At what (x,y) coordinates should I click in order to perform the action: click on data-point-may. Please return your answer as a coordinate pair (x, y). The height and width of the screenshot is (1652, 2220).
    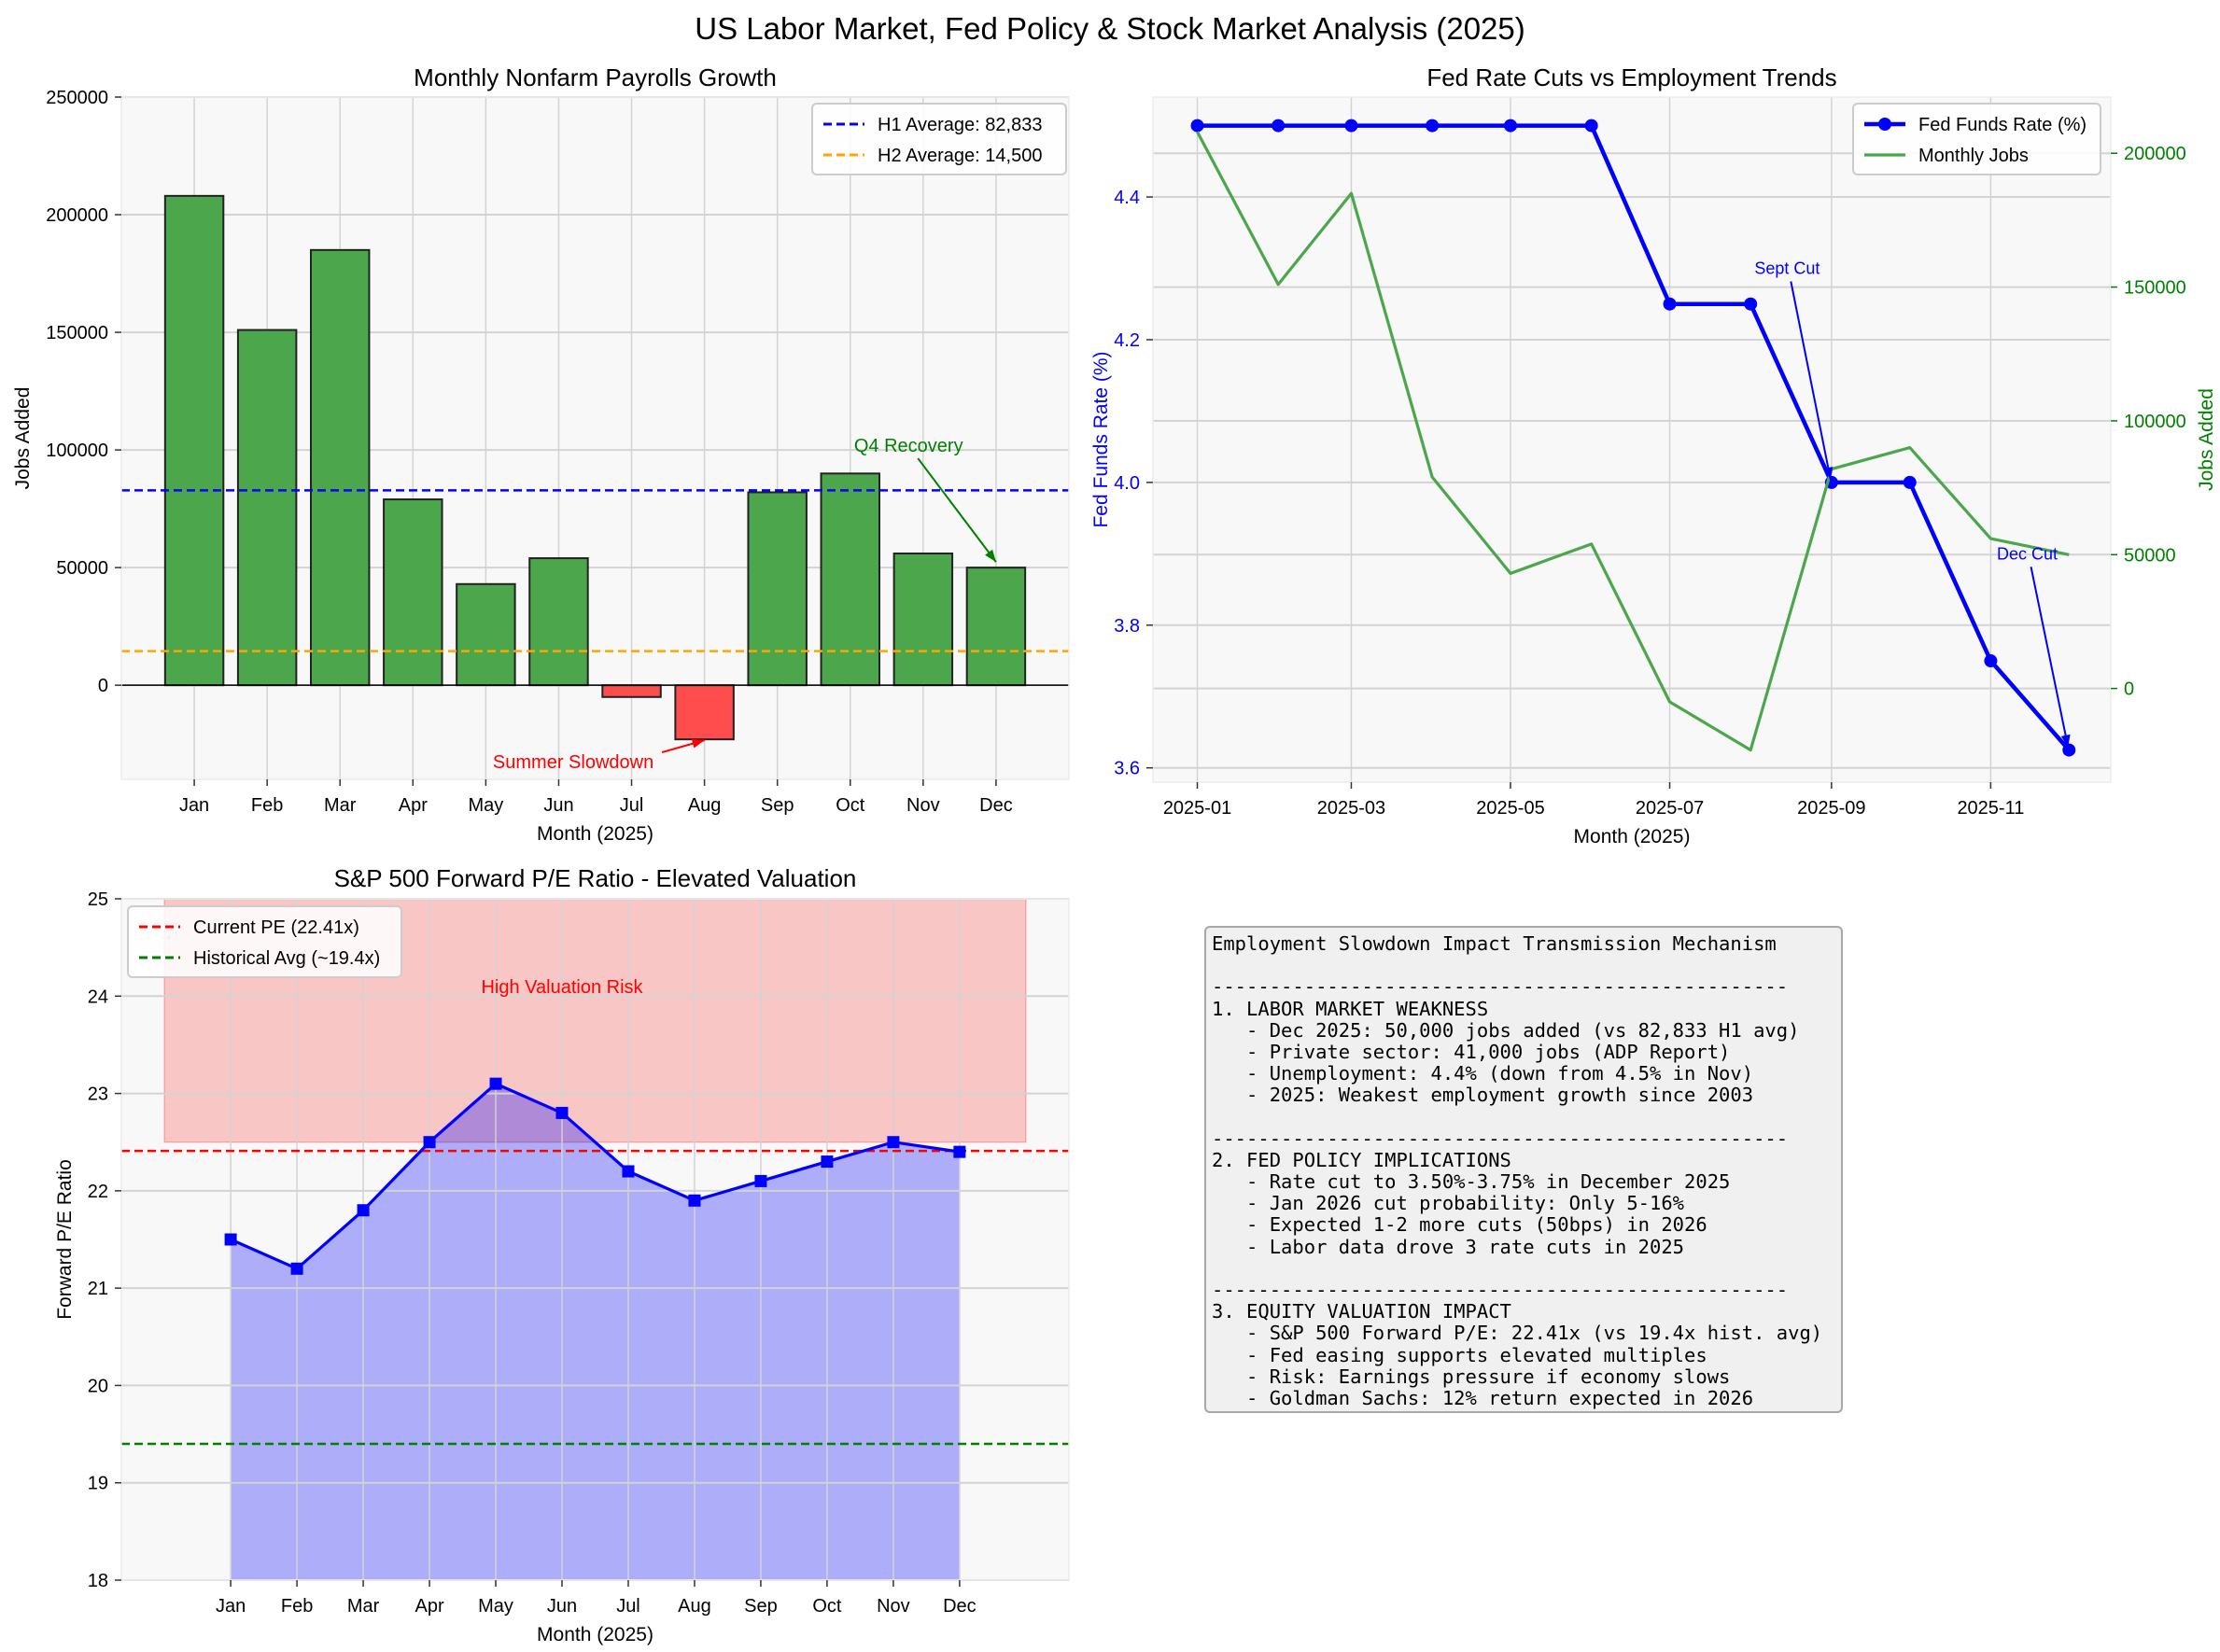
    Looking at the image, I should click on (495, 1083).